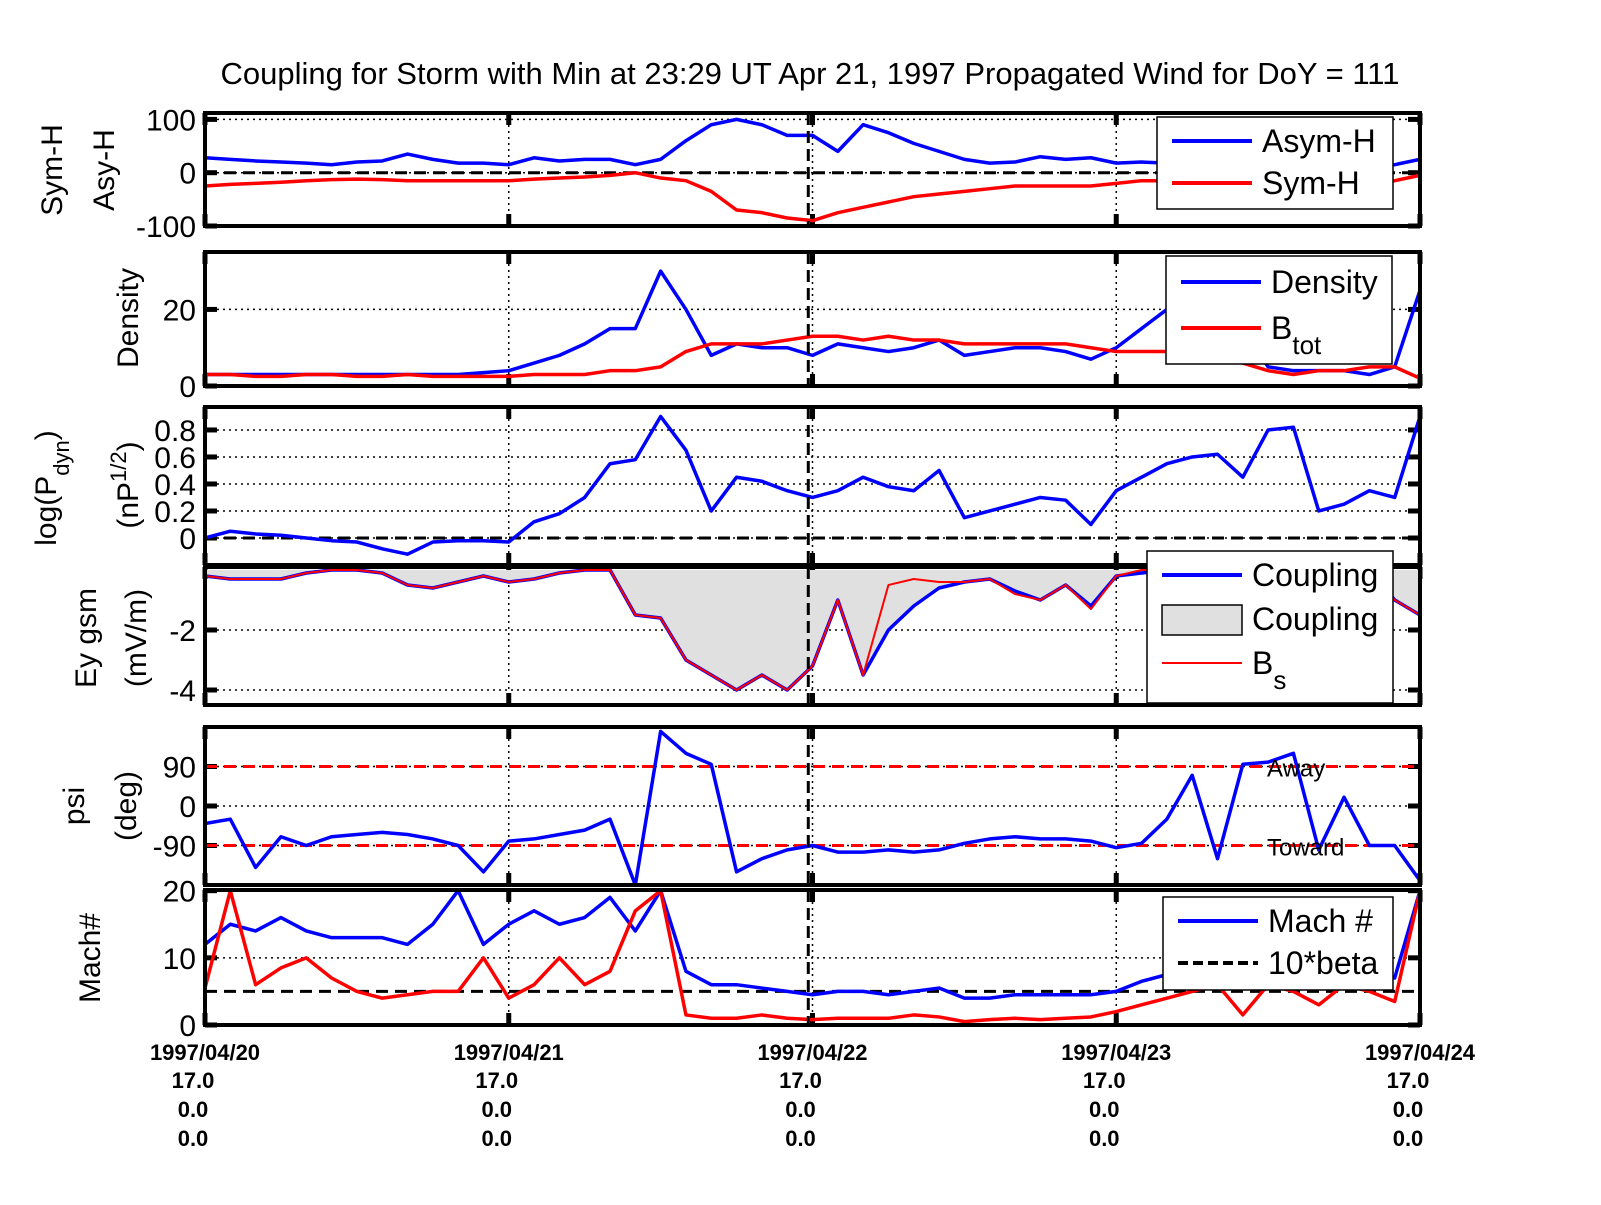 This screenshot has height=1205, width=1601. I want to click on y-tick-label: 90, so click(179, 768).